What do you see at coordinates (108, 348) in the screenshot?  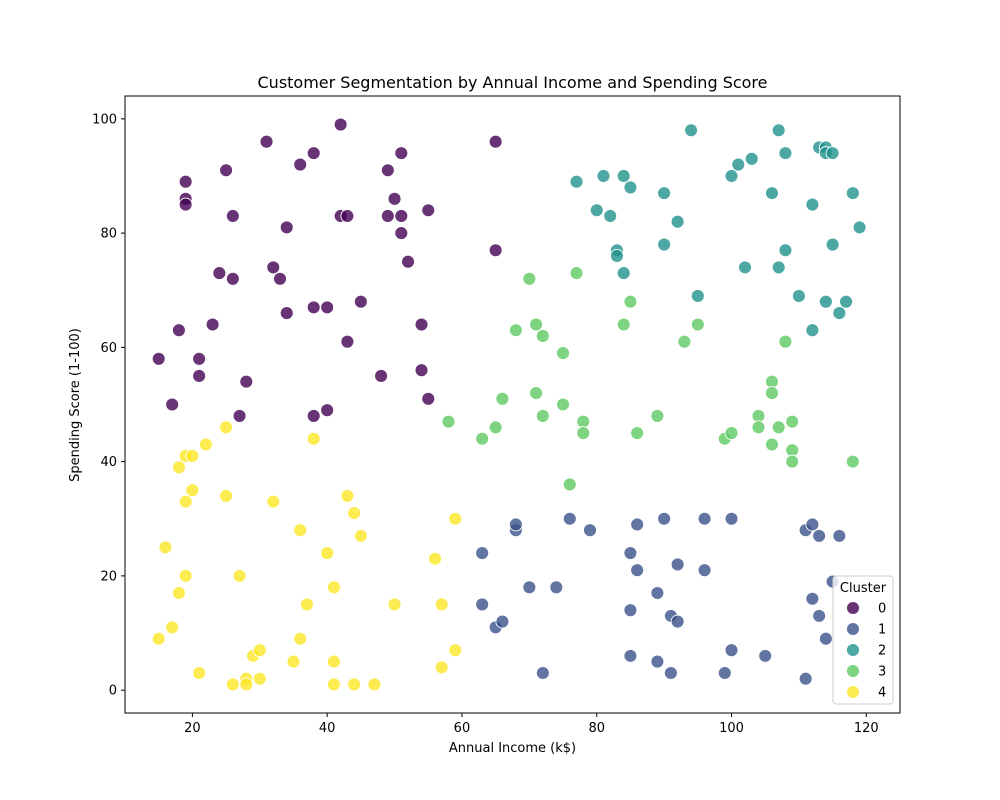 I see `y-tick-label: 60` at bounding box center [108, 348].